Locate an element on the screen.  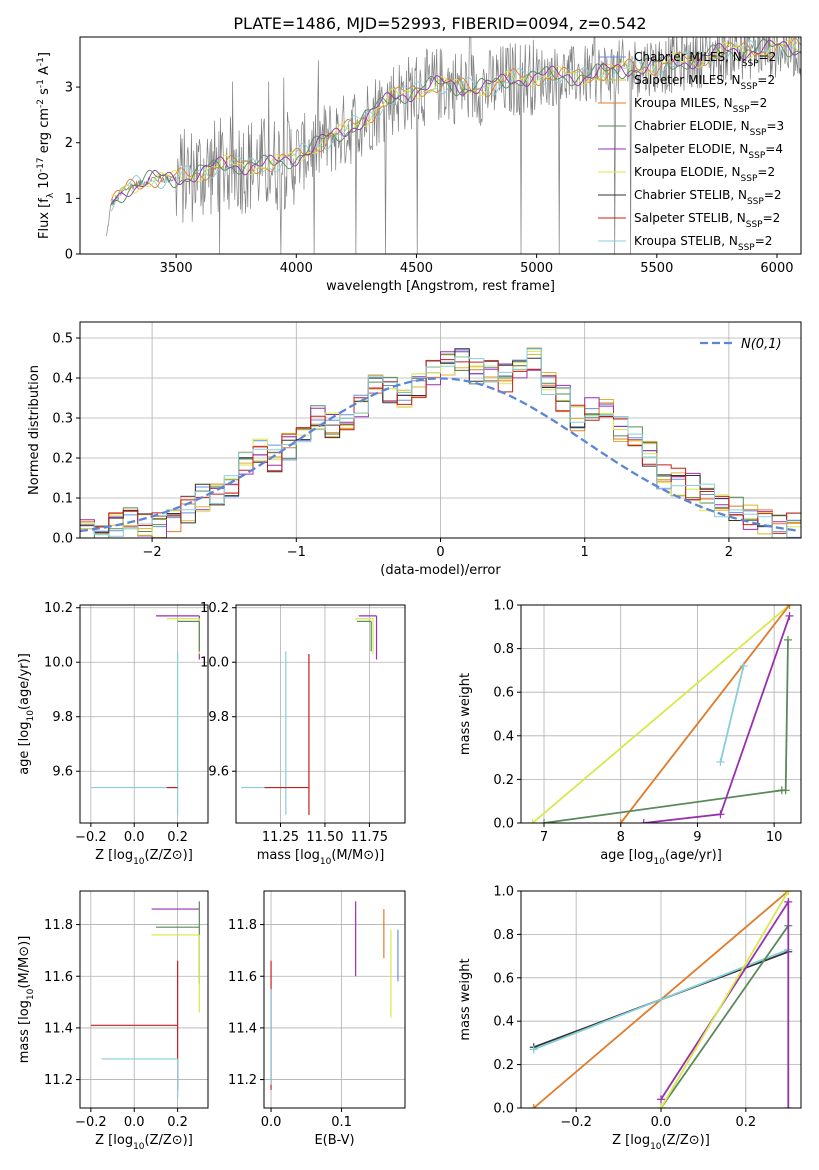
label-part: age [log is located at coordinates (626, 855).